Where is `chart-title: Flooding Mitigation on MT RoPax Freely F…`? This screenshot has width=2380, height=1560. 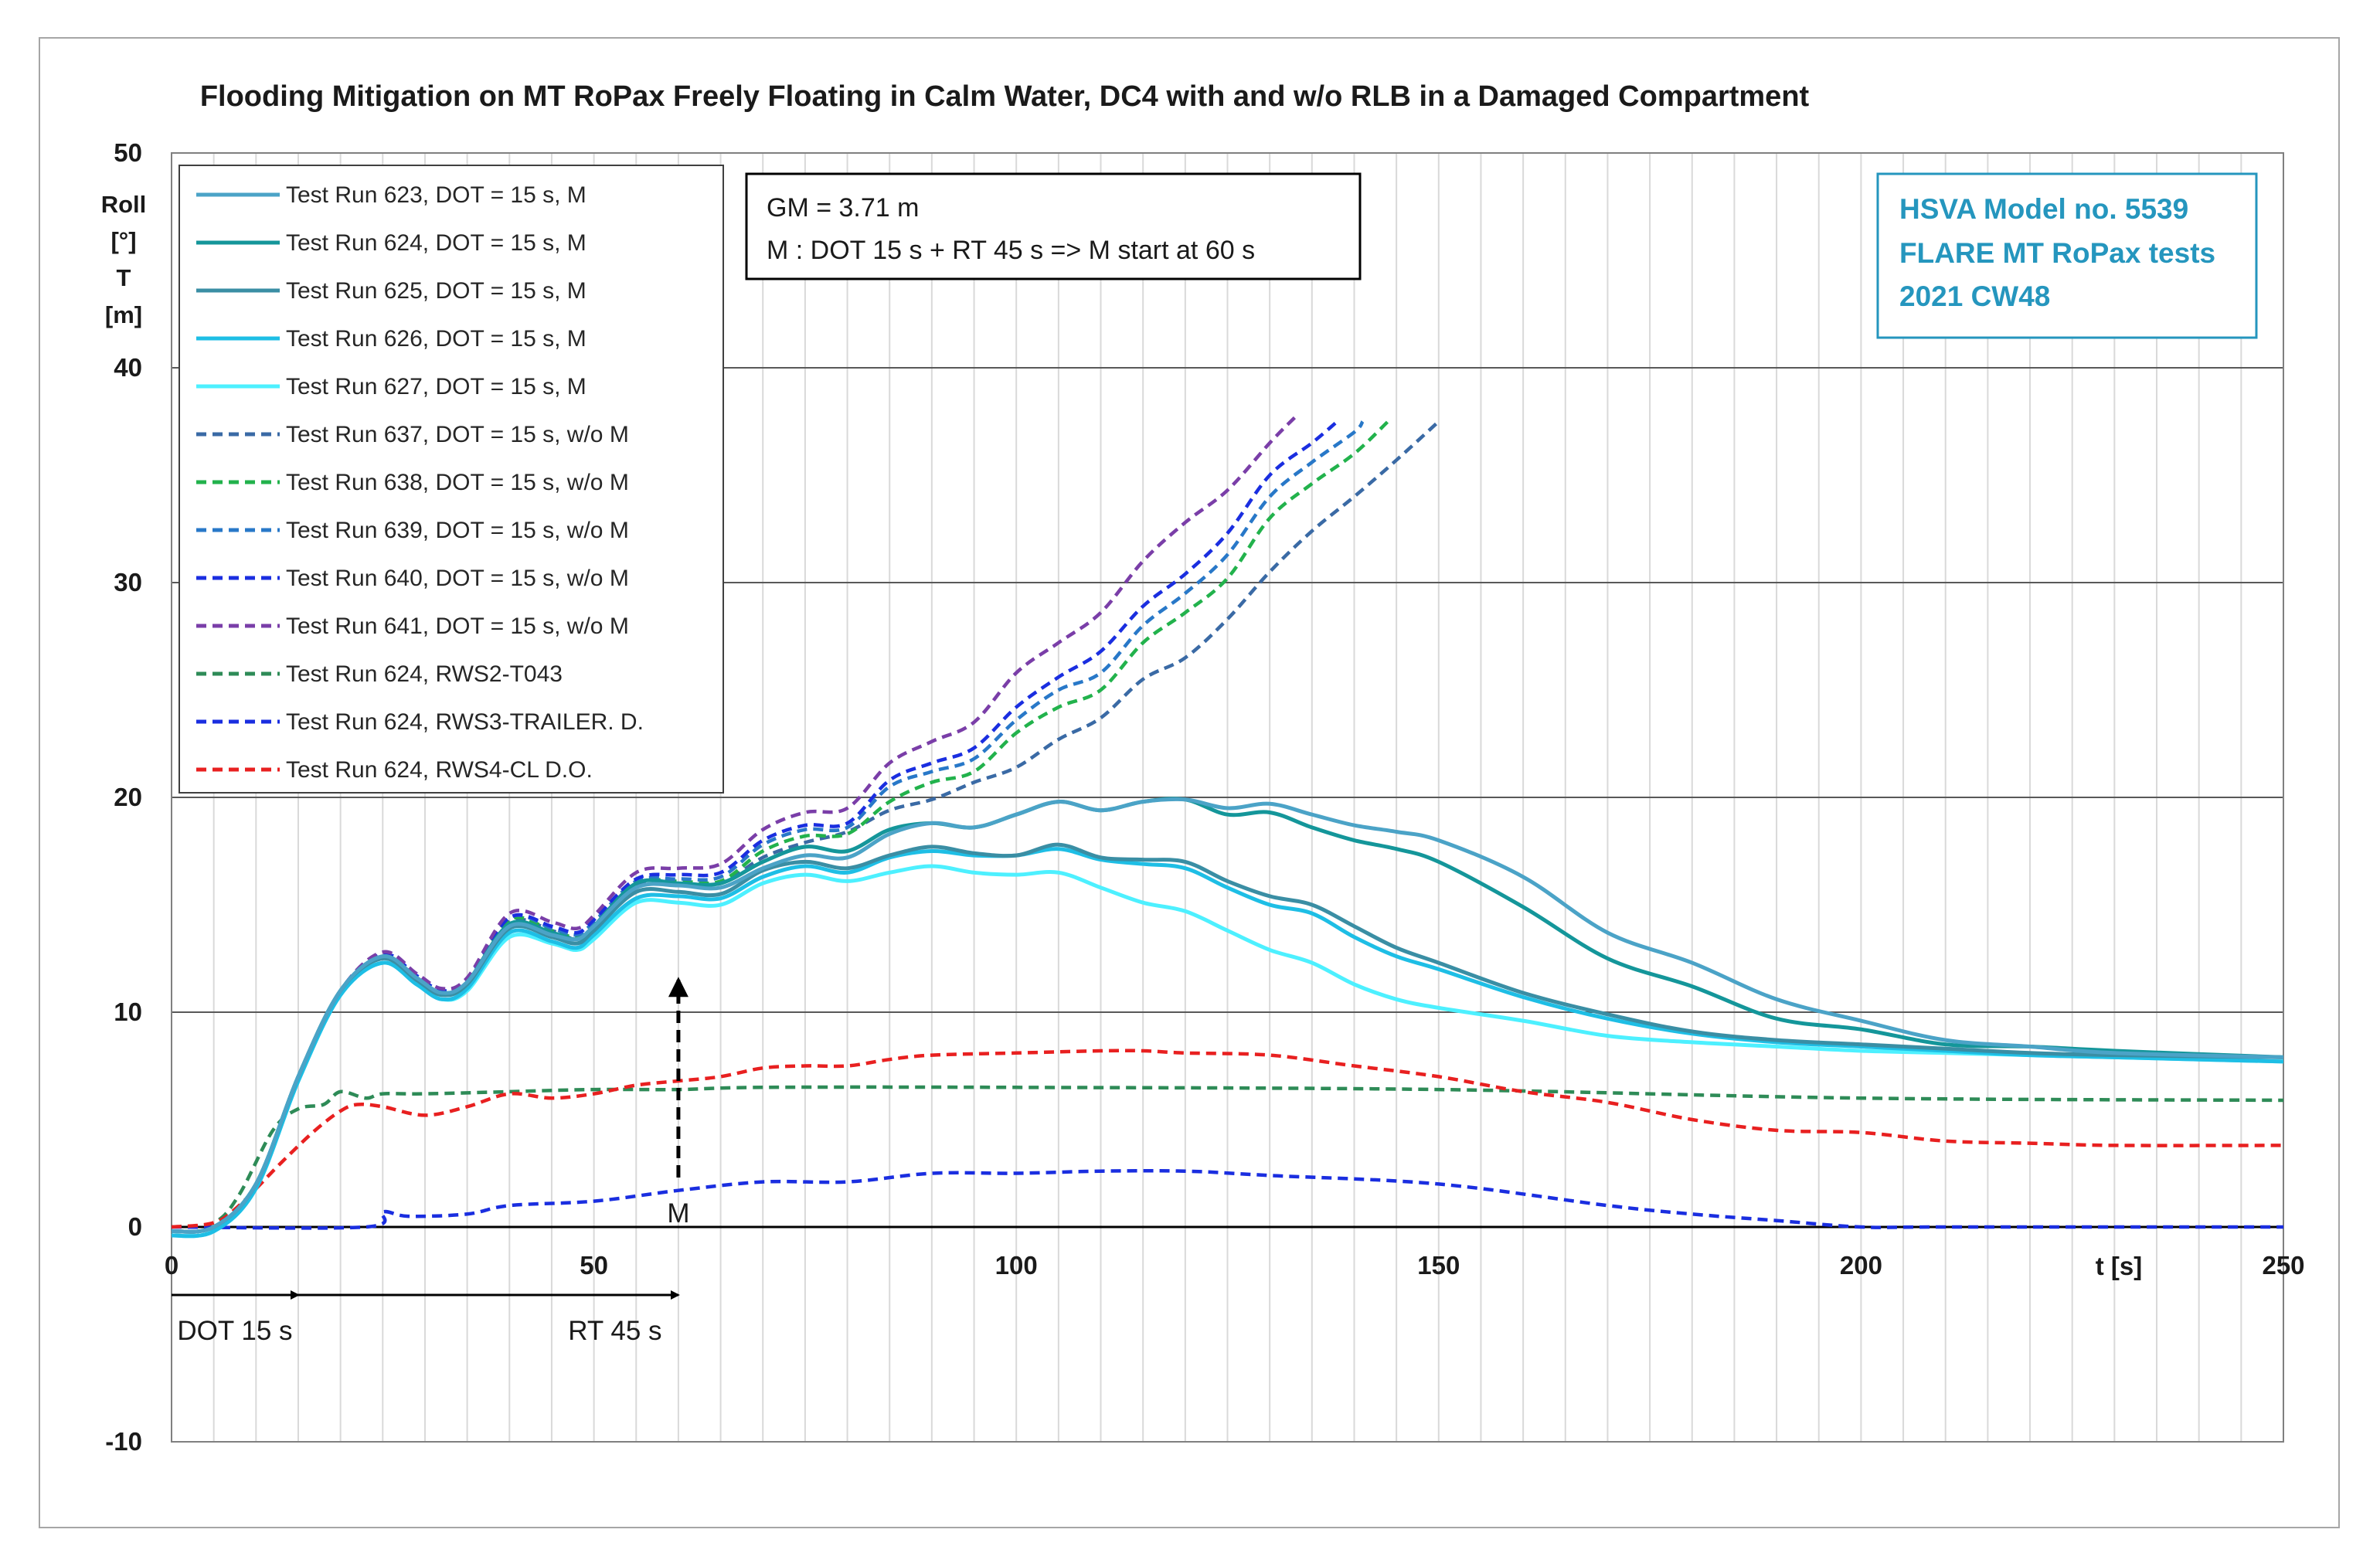
chart-title: Flooding Mitigation on MT RoPax Freely F… is located at coordinates (1005, 96).